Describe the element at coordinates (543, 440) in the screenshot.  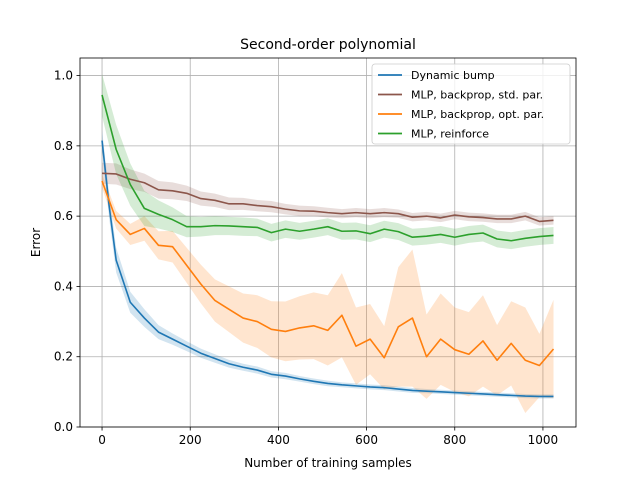
I see `x-tick-label: 1000` at that location.